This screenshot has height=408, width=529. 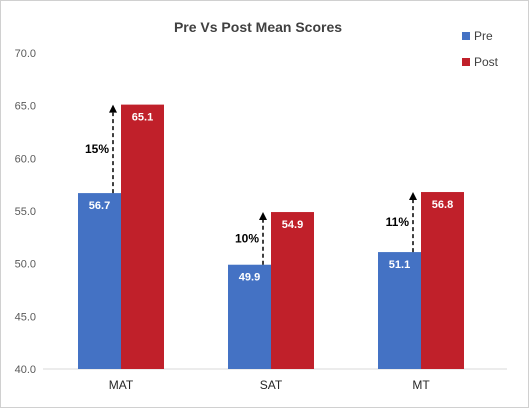 What do you see at coordinates (399, 310) in the screenshot?
I see `bar-pre-mt` at bounding box center [399, 310].